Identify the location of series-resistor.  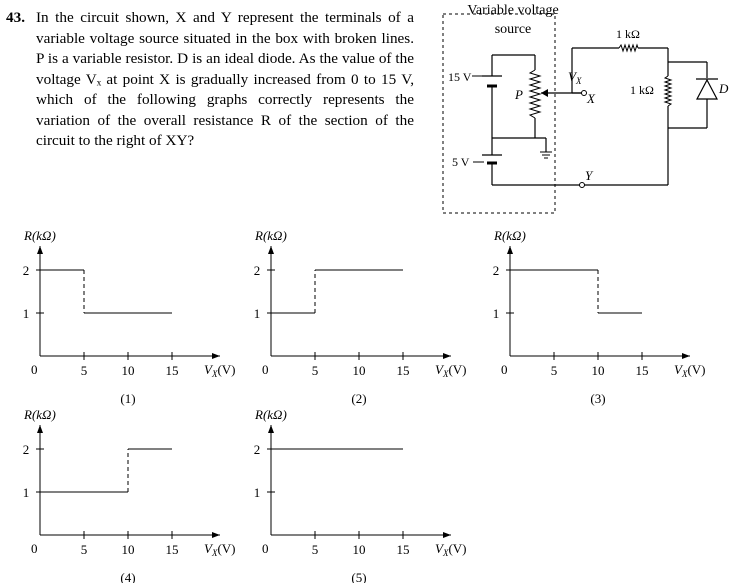
(628, 48).